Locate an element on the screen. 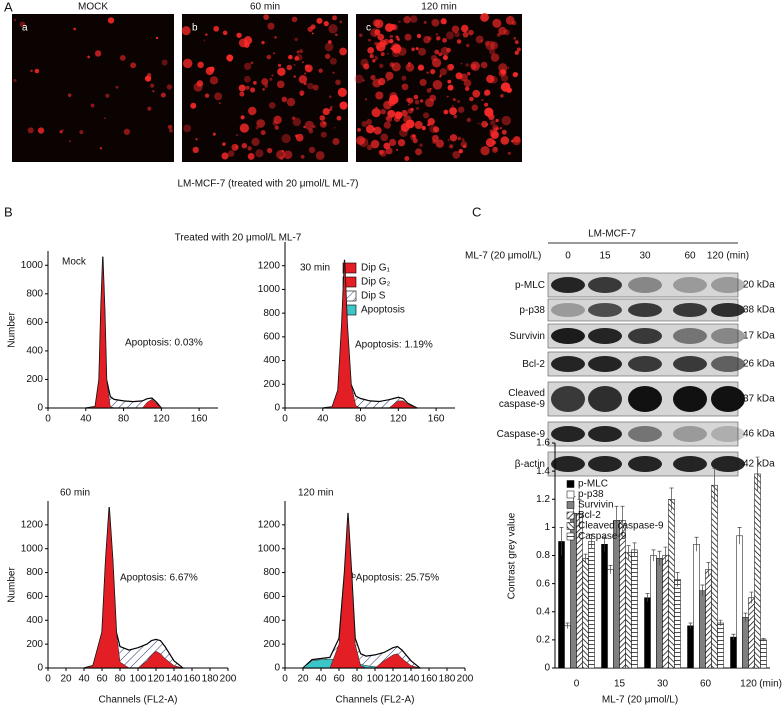 This screenshot has height=708, width=784. x-tick-label: 20 is located at coordinates (66, 679).